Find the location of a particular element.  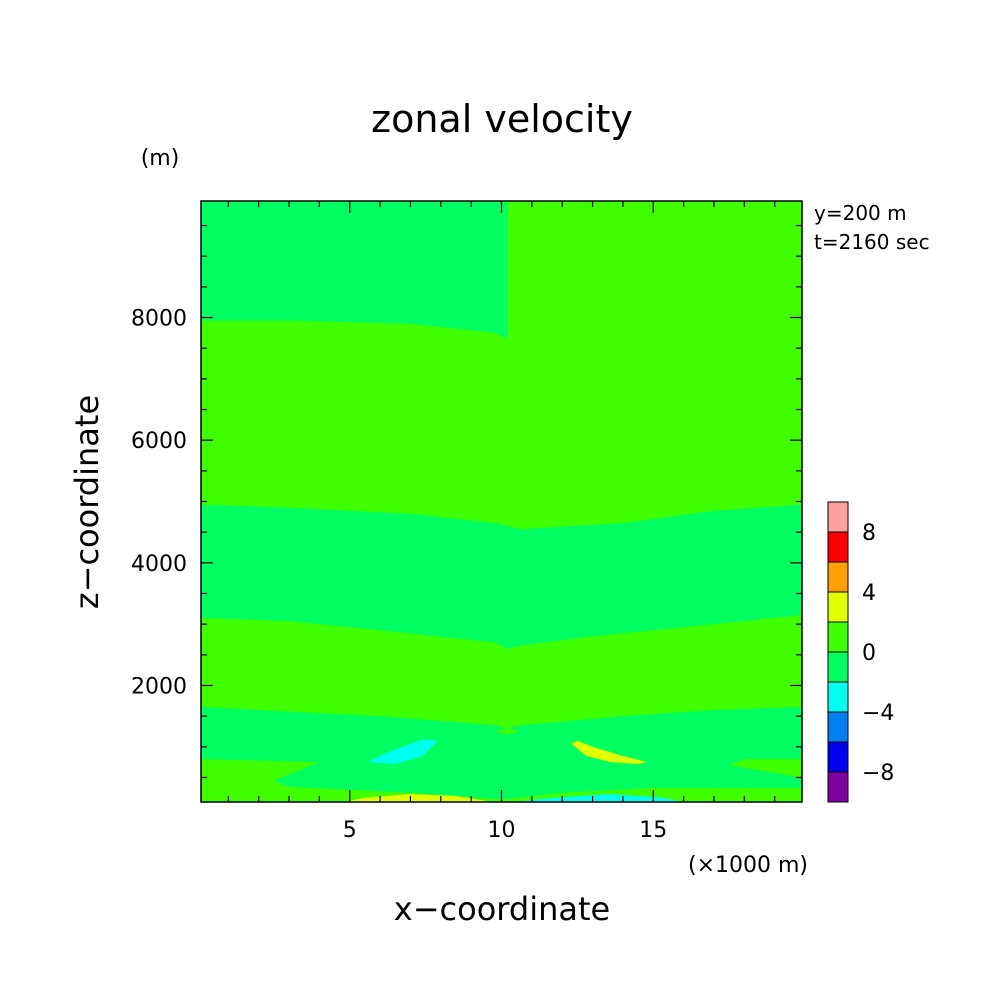

x-tick-label: 10 is located at coordinates (502, 830).